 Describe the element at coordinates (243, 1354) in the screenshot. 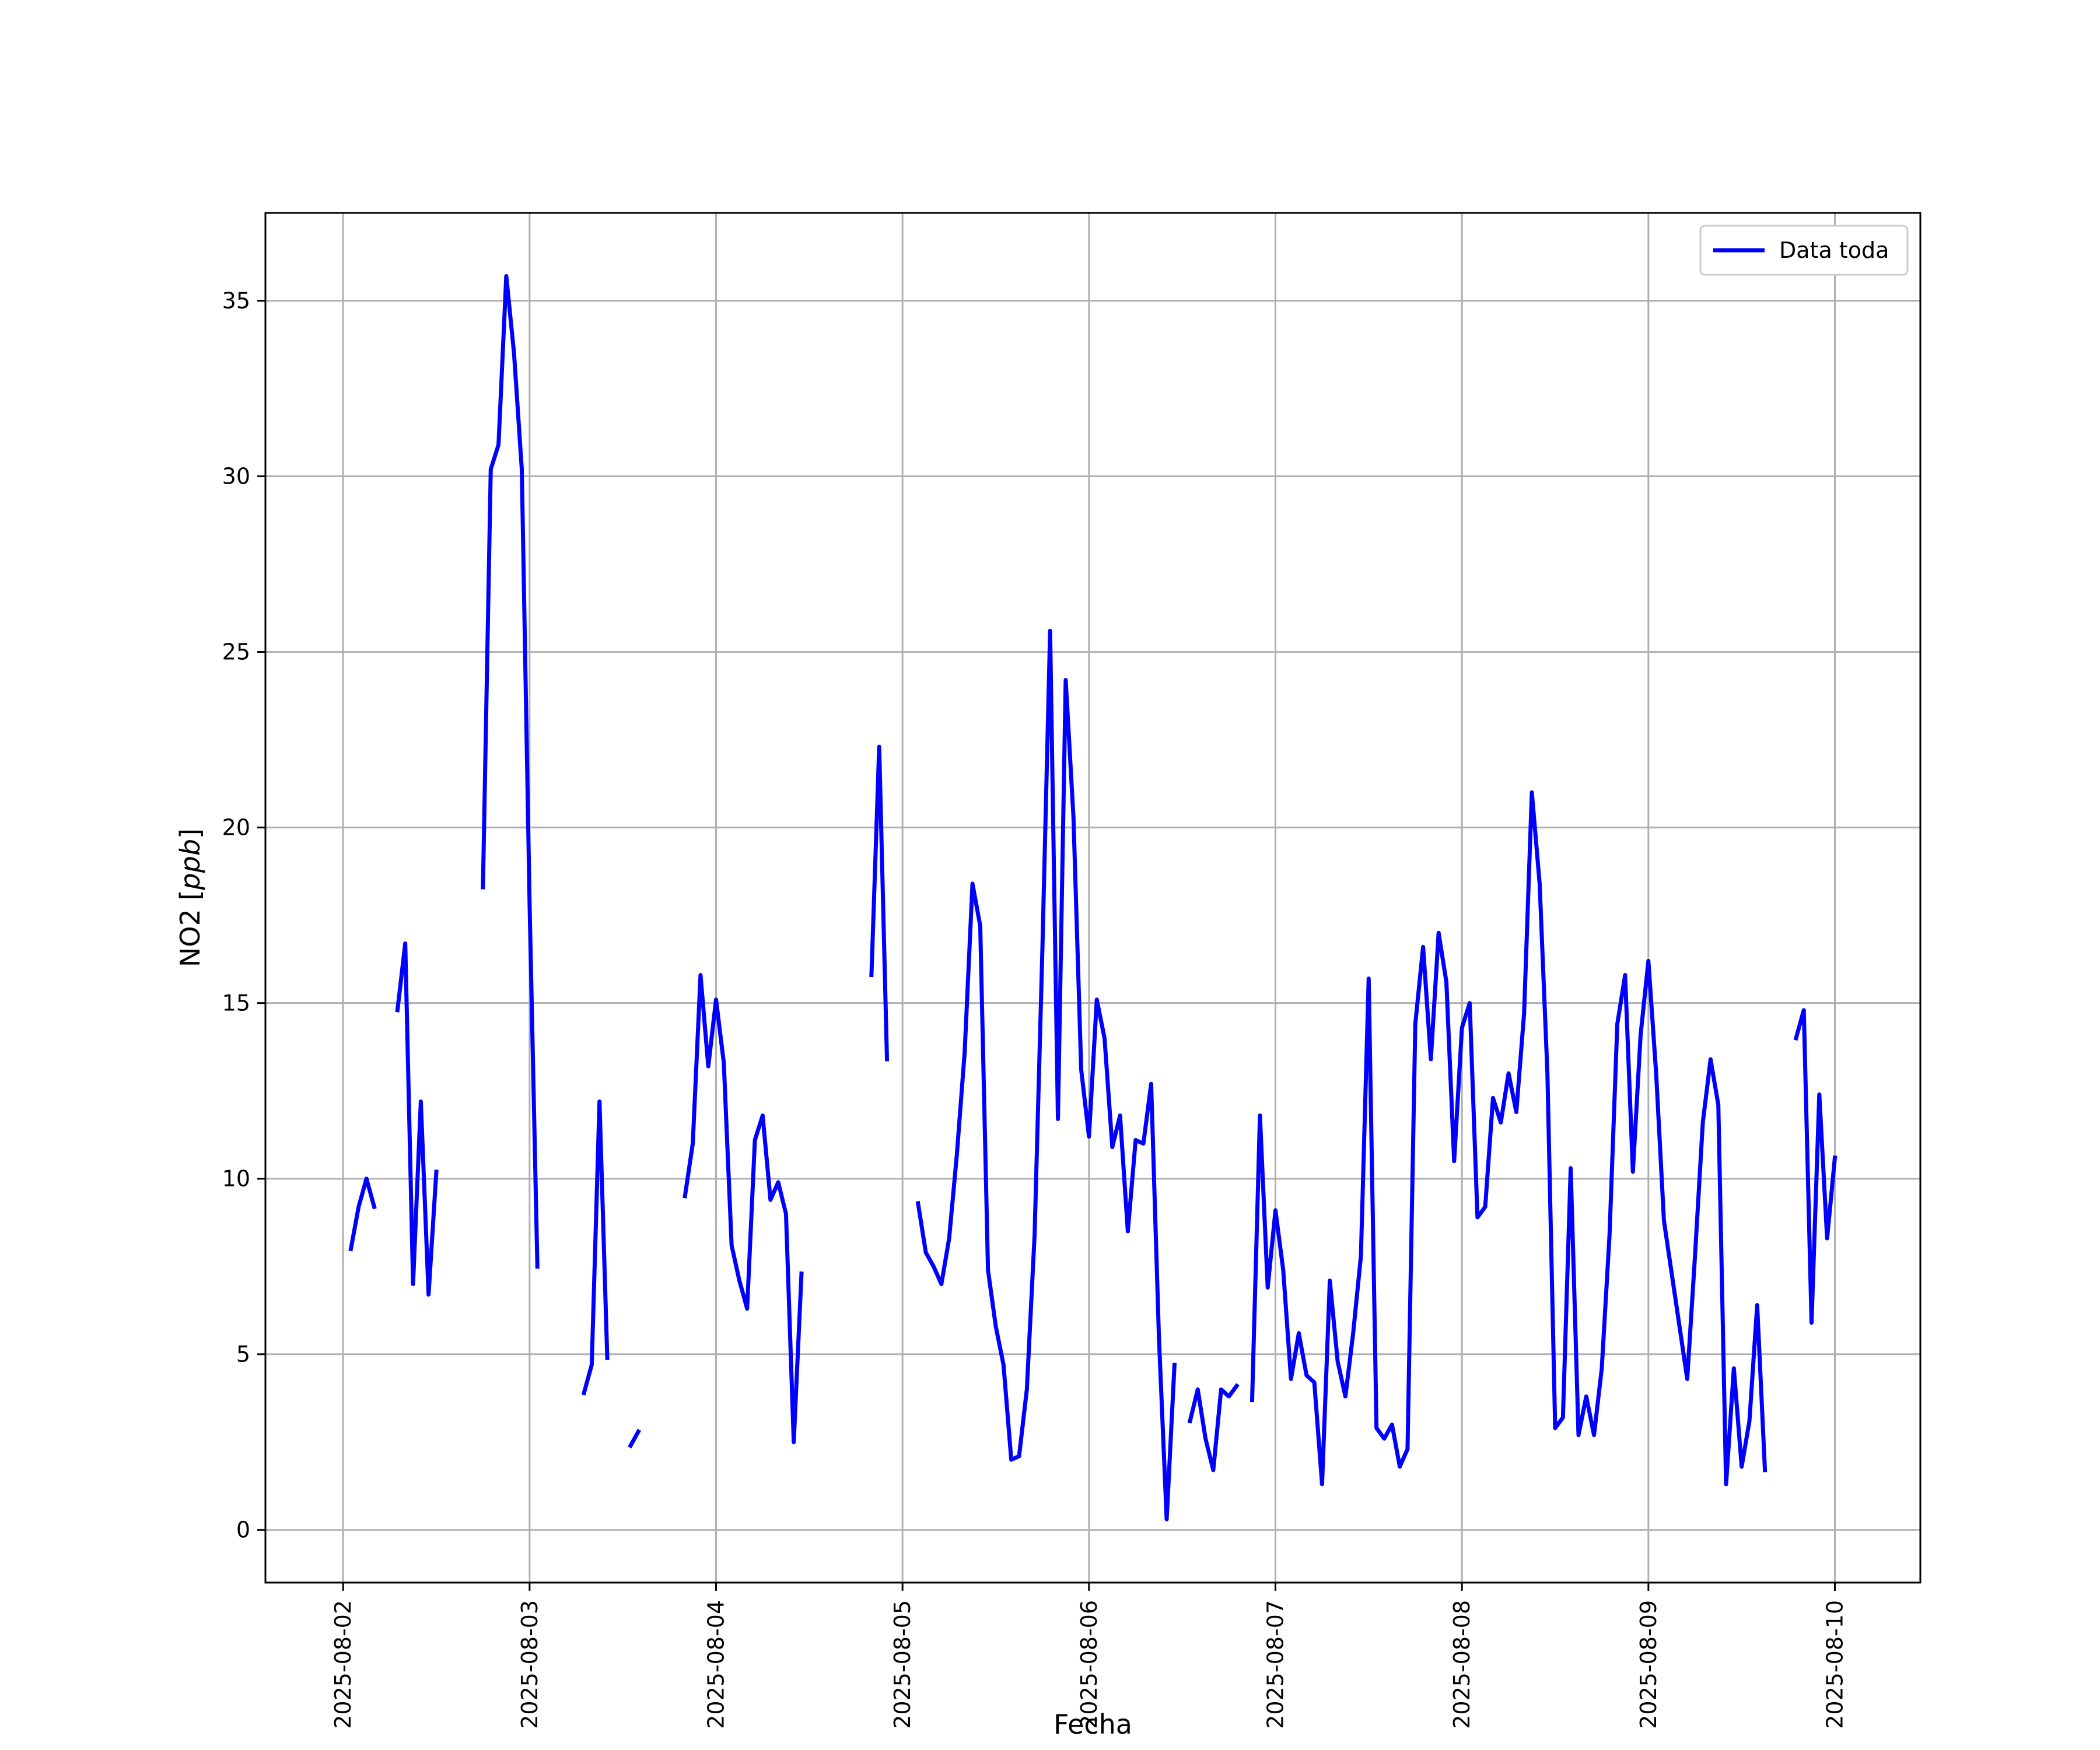

I see `y-tick-label: 5` at that location.